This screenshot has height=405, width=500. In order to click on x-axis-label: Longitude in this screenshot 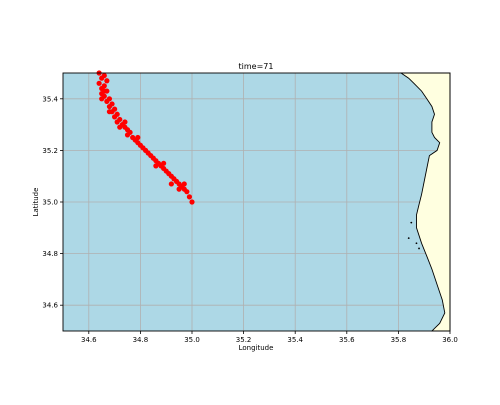, I will do `click(256, 348)`.